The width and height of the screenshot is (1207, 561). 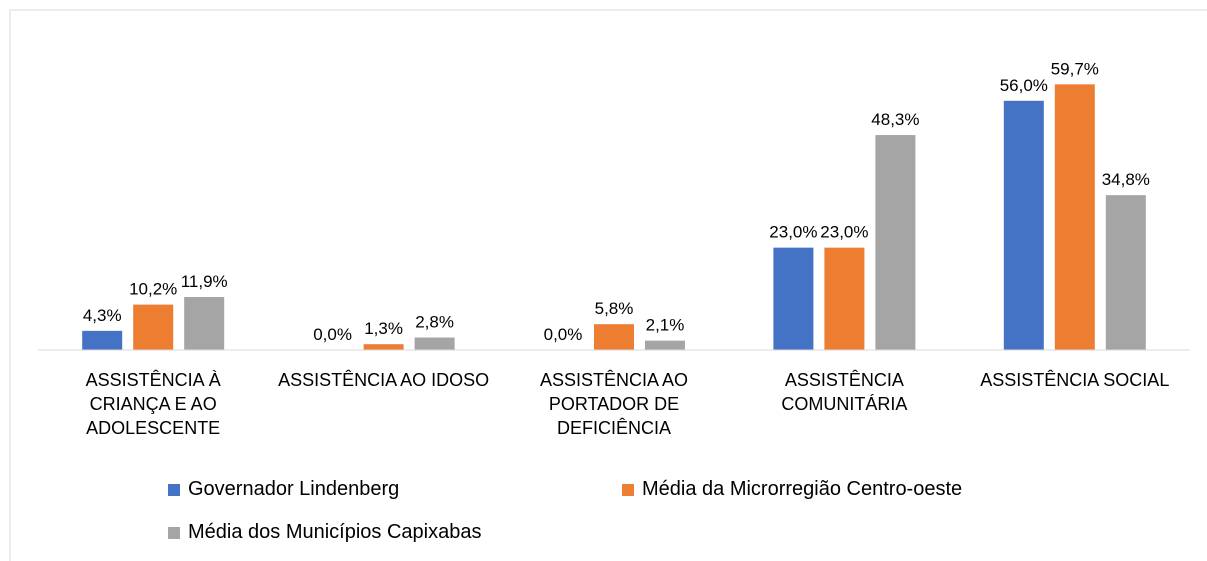 I want to click on x-tick-label: ASSISTÊNCIA AO PORTADOR DE DEFICIÊNCIA, so click(x=614, y=404).